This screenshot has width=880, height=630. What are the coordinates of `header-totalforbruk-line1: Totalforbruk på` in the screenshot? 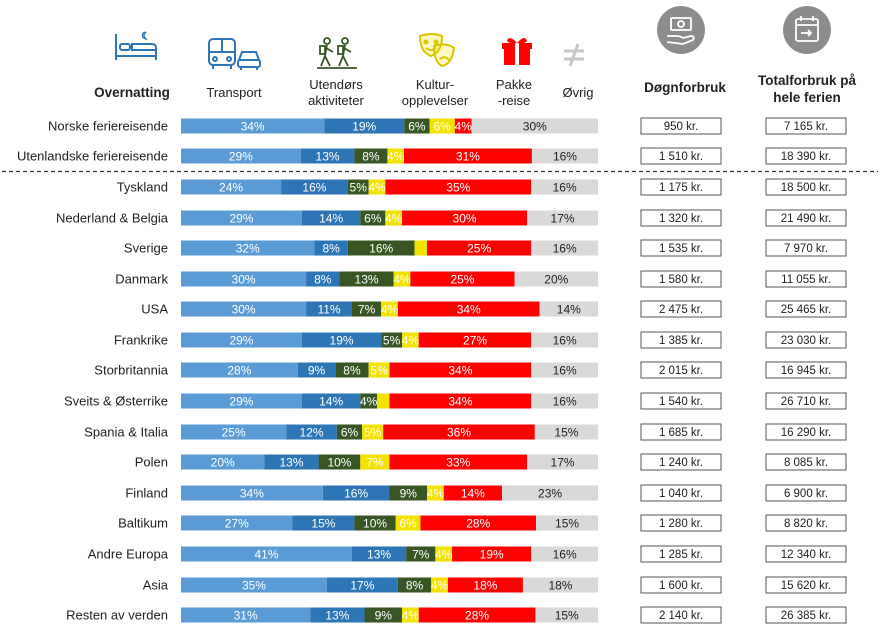 It's located at (806, 80).